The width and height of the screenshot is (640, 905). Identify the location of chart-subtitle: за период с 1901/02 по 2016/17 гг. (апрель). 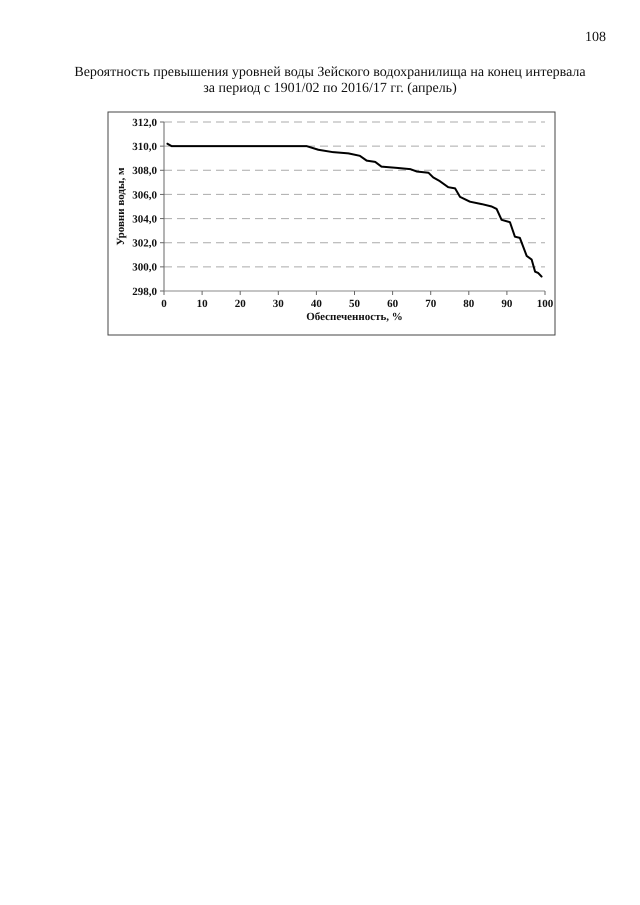
(330, 88).